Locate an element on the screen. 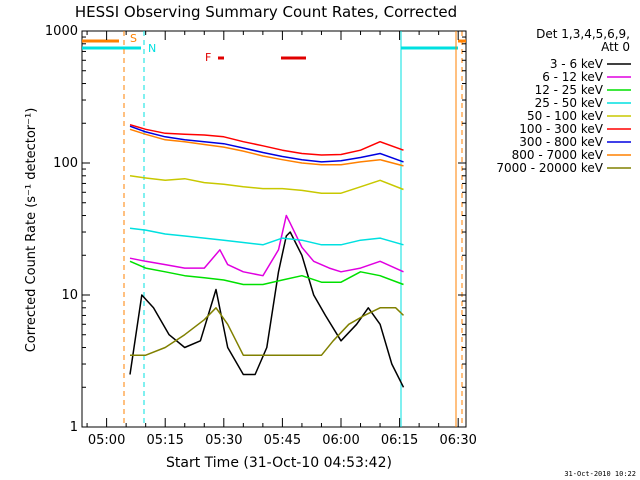 This screenshot has width=640, height=480. y-axis-label: Corrected Count Rate (s⁻¹ detector⁻¹) is located at coordinates (31, 230).